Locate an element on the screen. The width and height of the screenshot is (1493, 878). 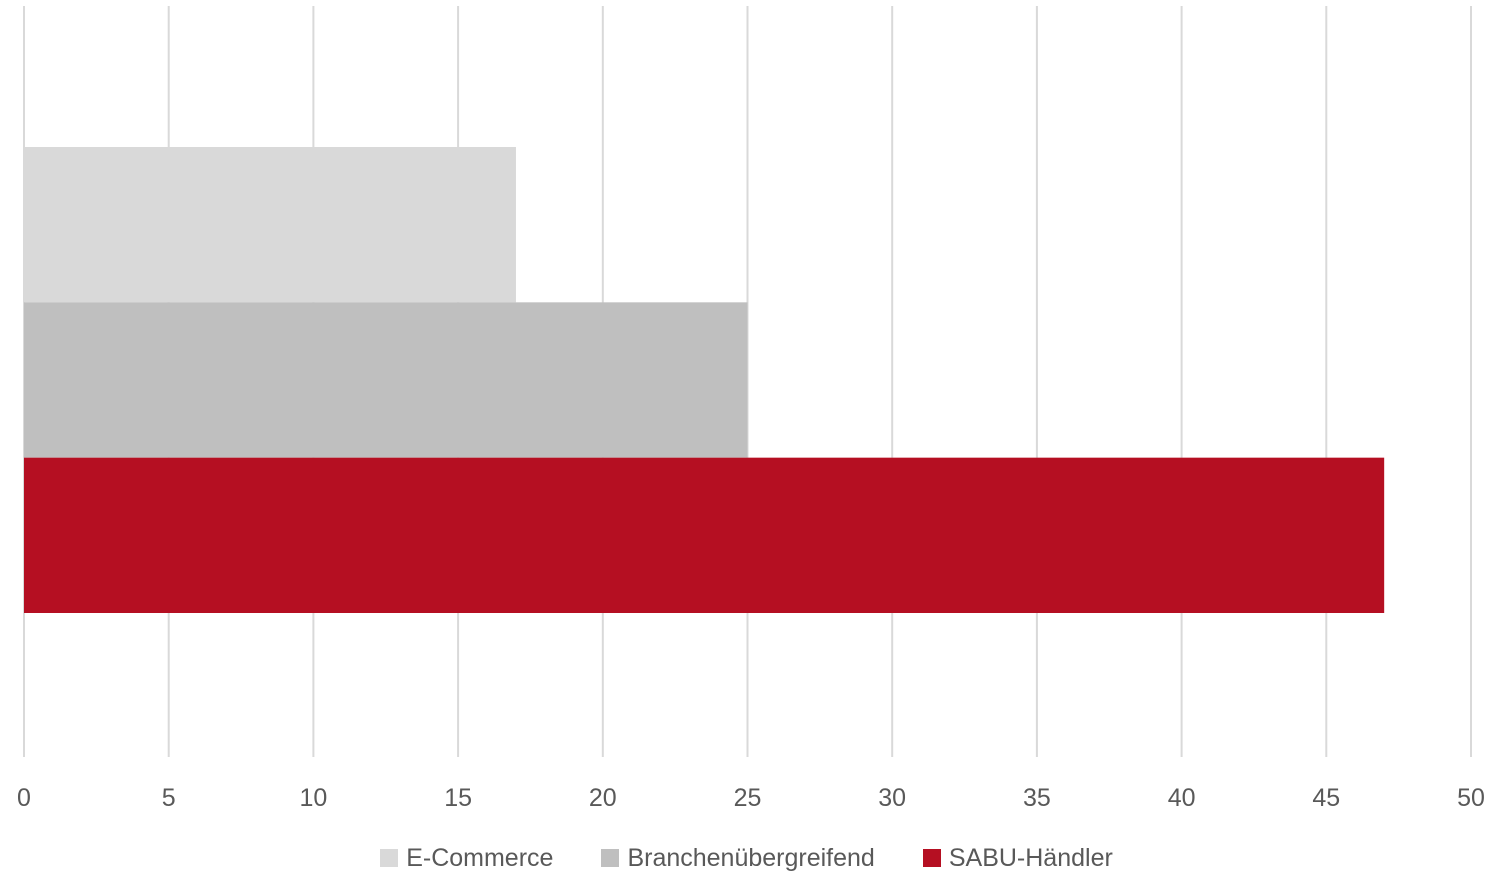
bar-branchenübergreifend is located at coordinates (386, 380).